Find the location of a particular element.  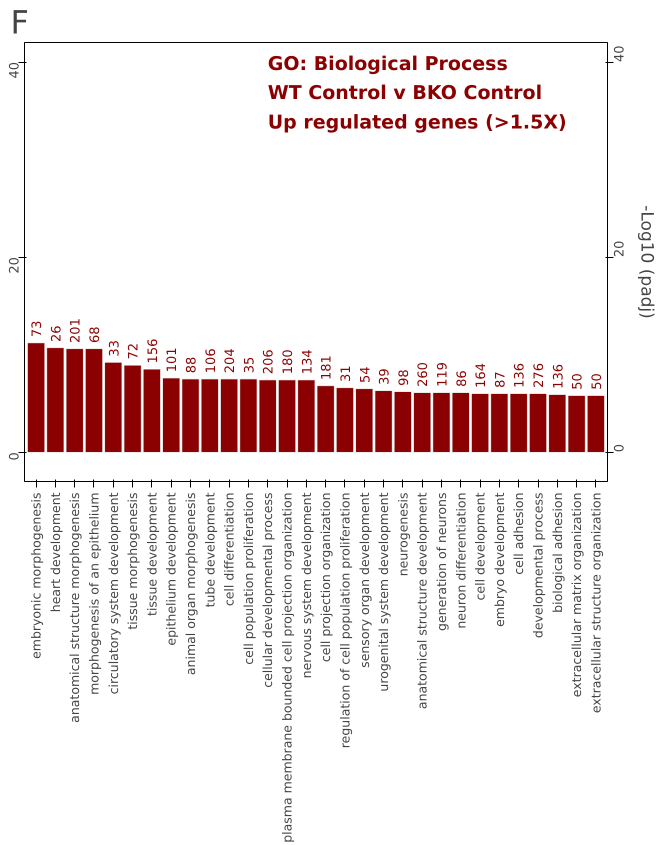

annotation: 54 is located at coordinates (366, 374).